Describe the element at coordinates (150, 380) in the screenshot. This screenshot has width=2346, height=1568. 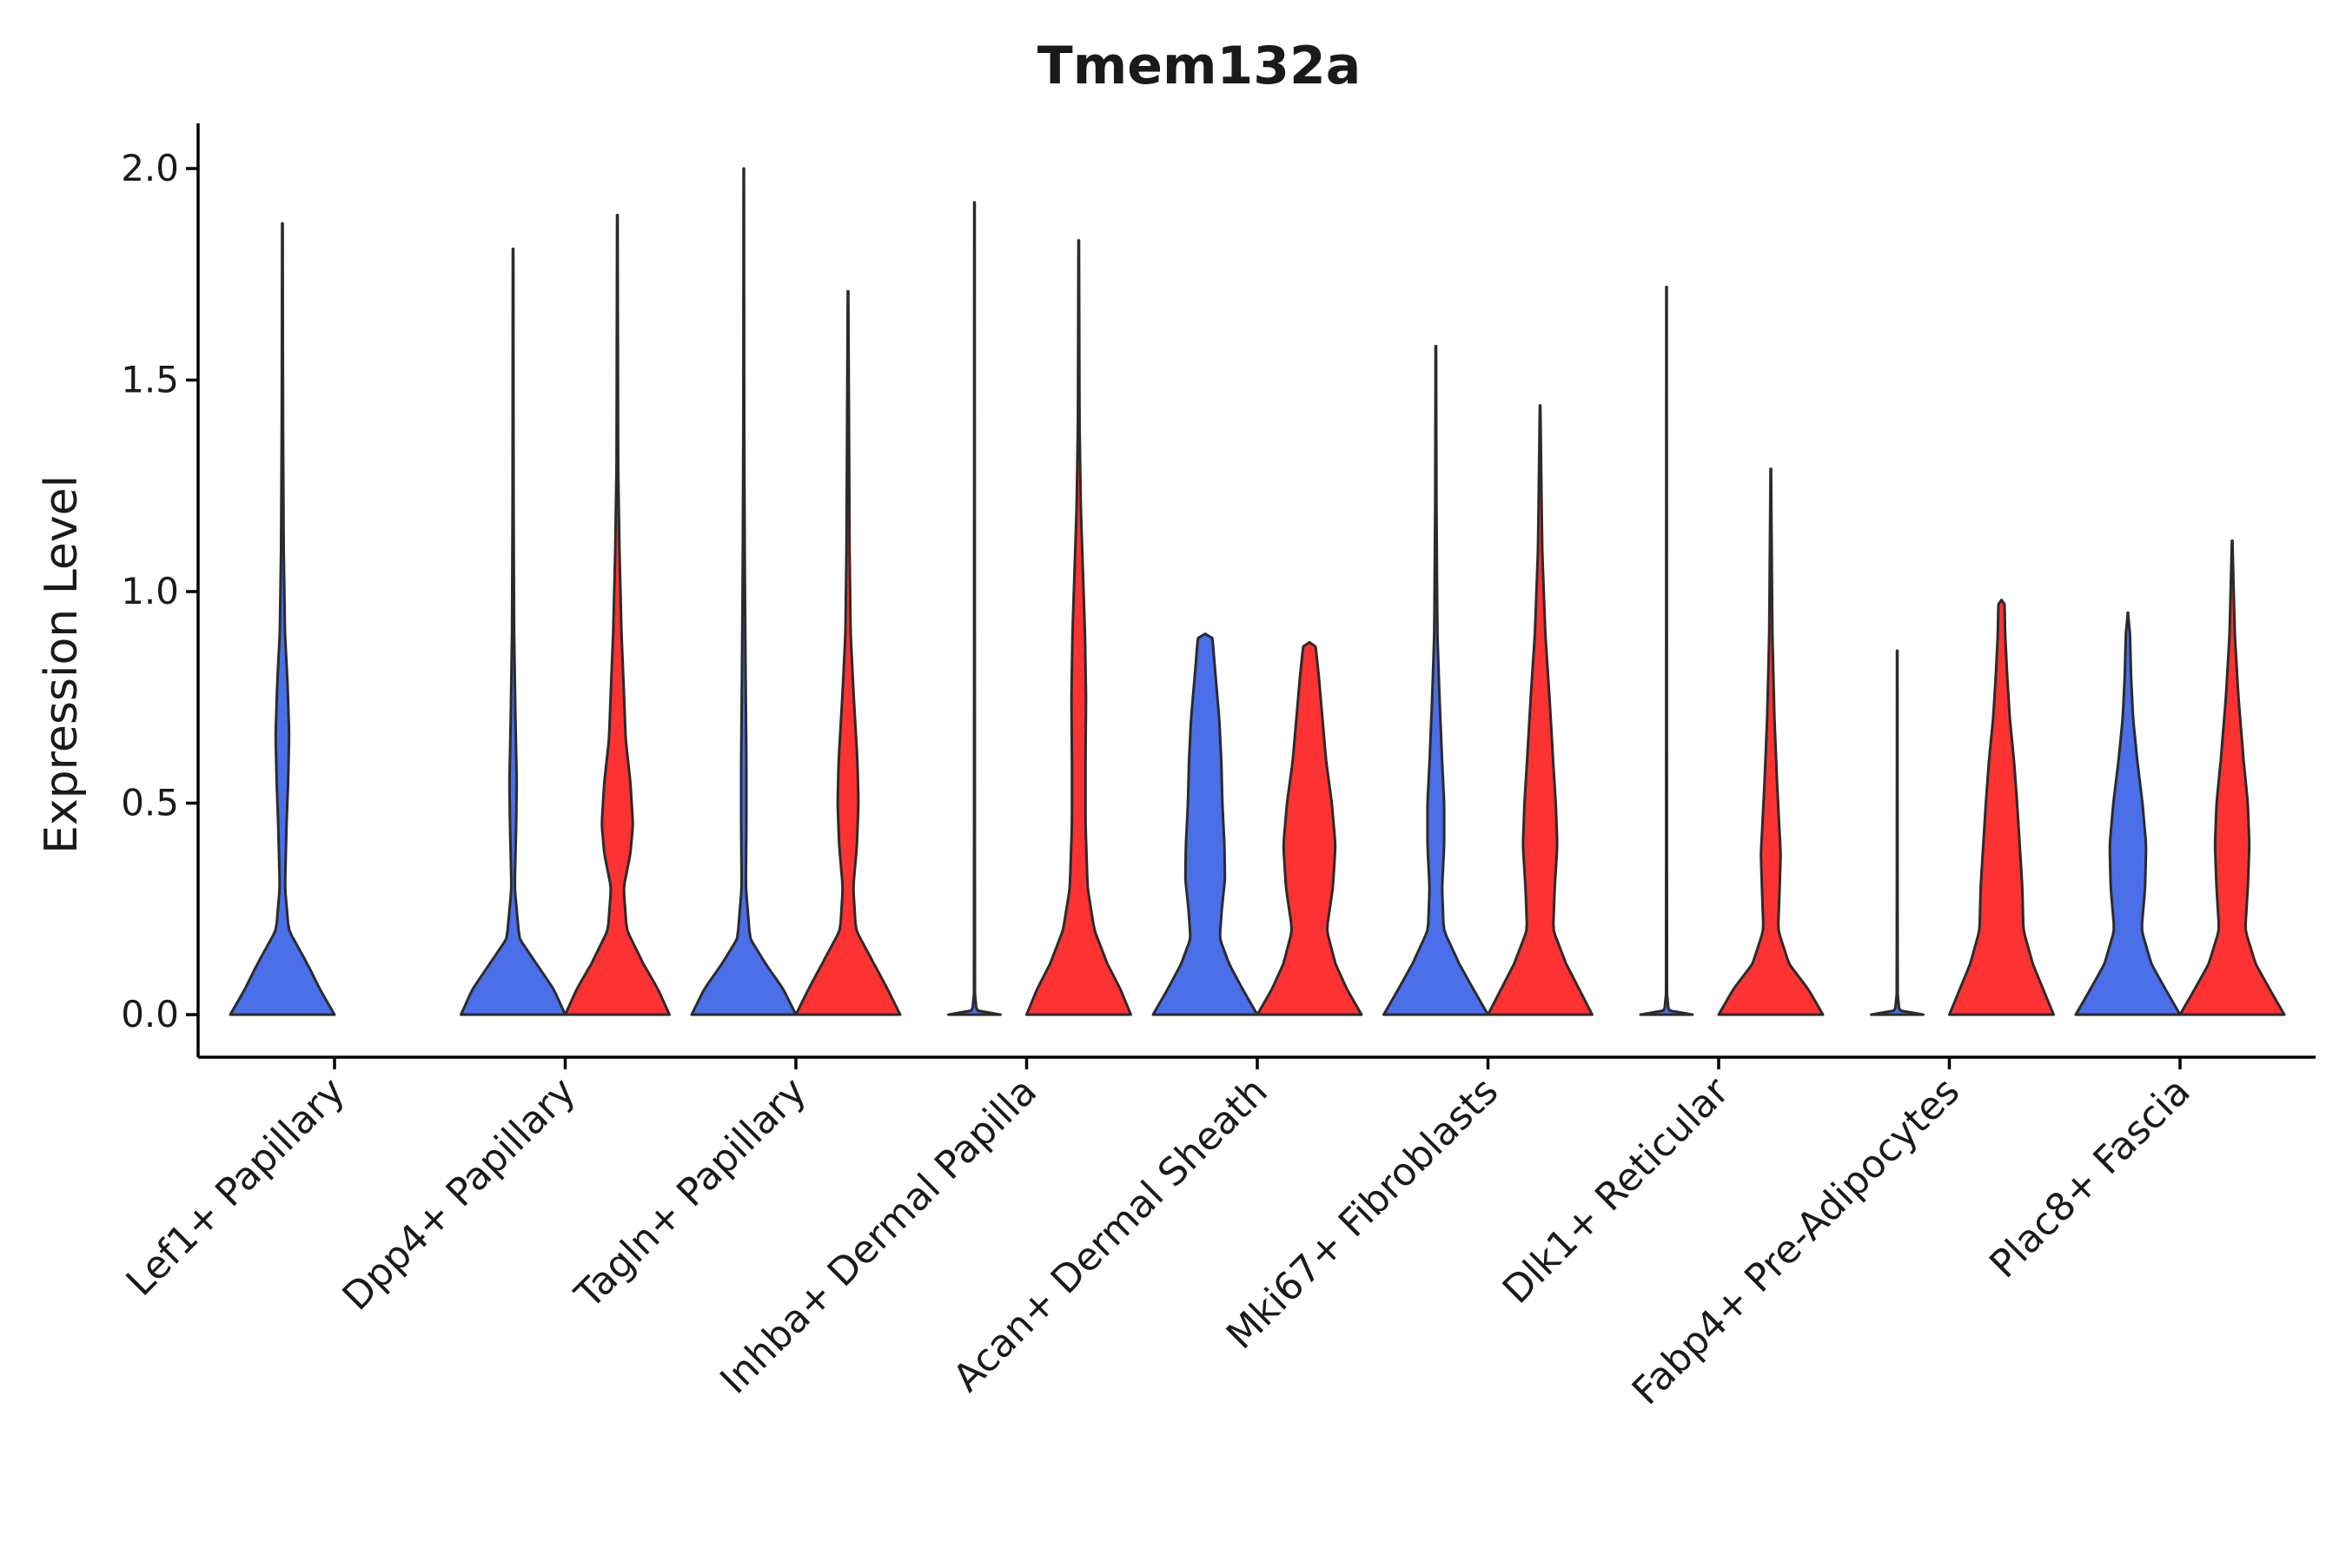
I see `y-tick-label: 1.5` at that location.